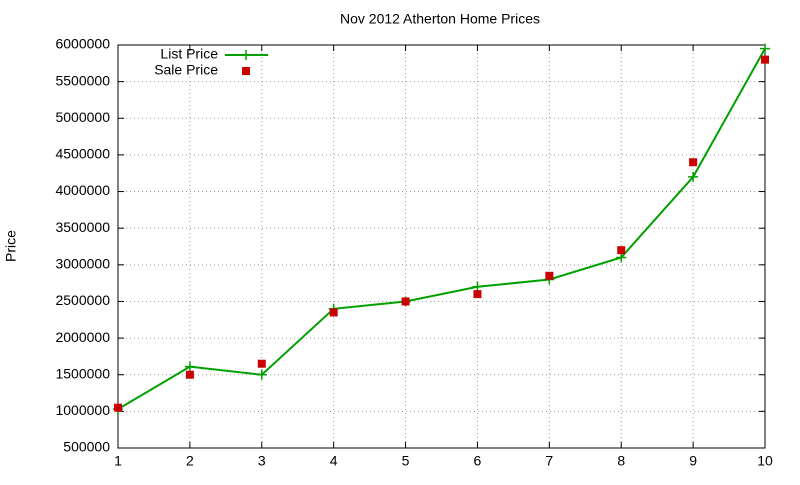  Describe the element at coordinates (82, 373) in the screenshot. I see `y-tick-label: 1500000` at that location.